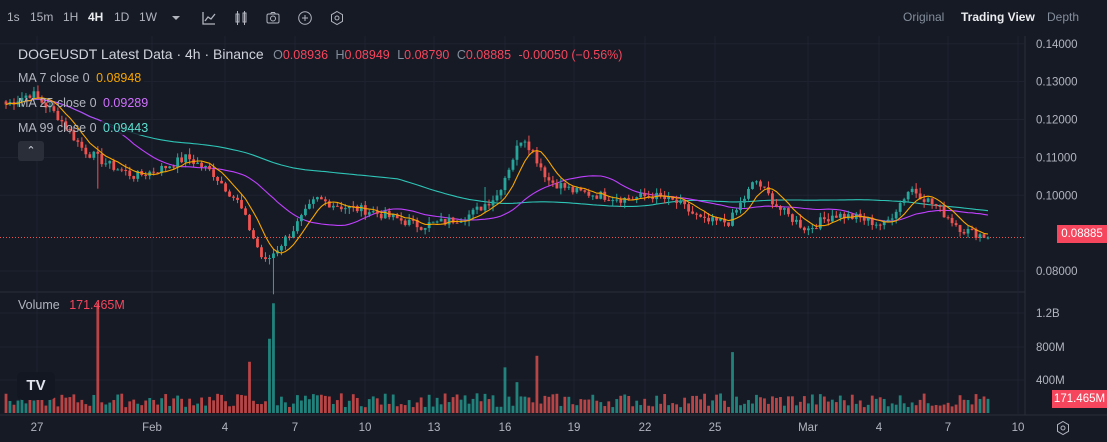 The width and height of the screenshot is (1107, 442). Describe the element at coordinates (488, 55) in the screenshot. I see `close-value: 0.08885` at that location.